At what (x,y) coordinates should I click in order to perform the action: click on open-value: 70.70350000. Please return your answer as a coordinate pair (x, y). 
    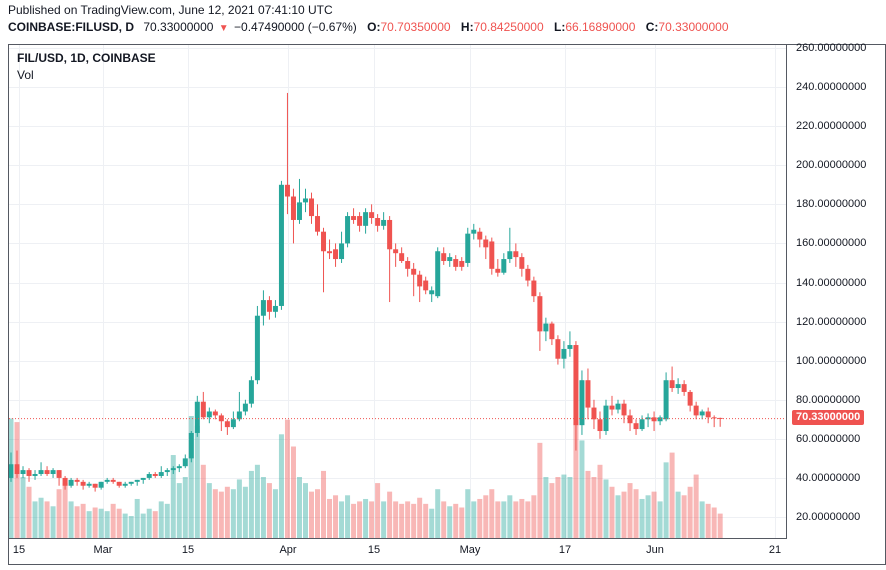
    Looking at the image, I should click on (415, 27).